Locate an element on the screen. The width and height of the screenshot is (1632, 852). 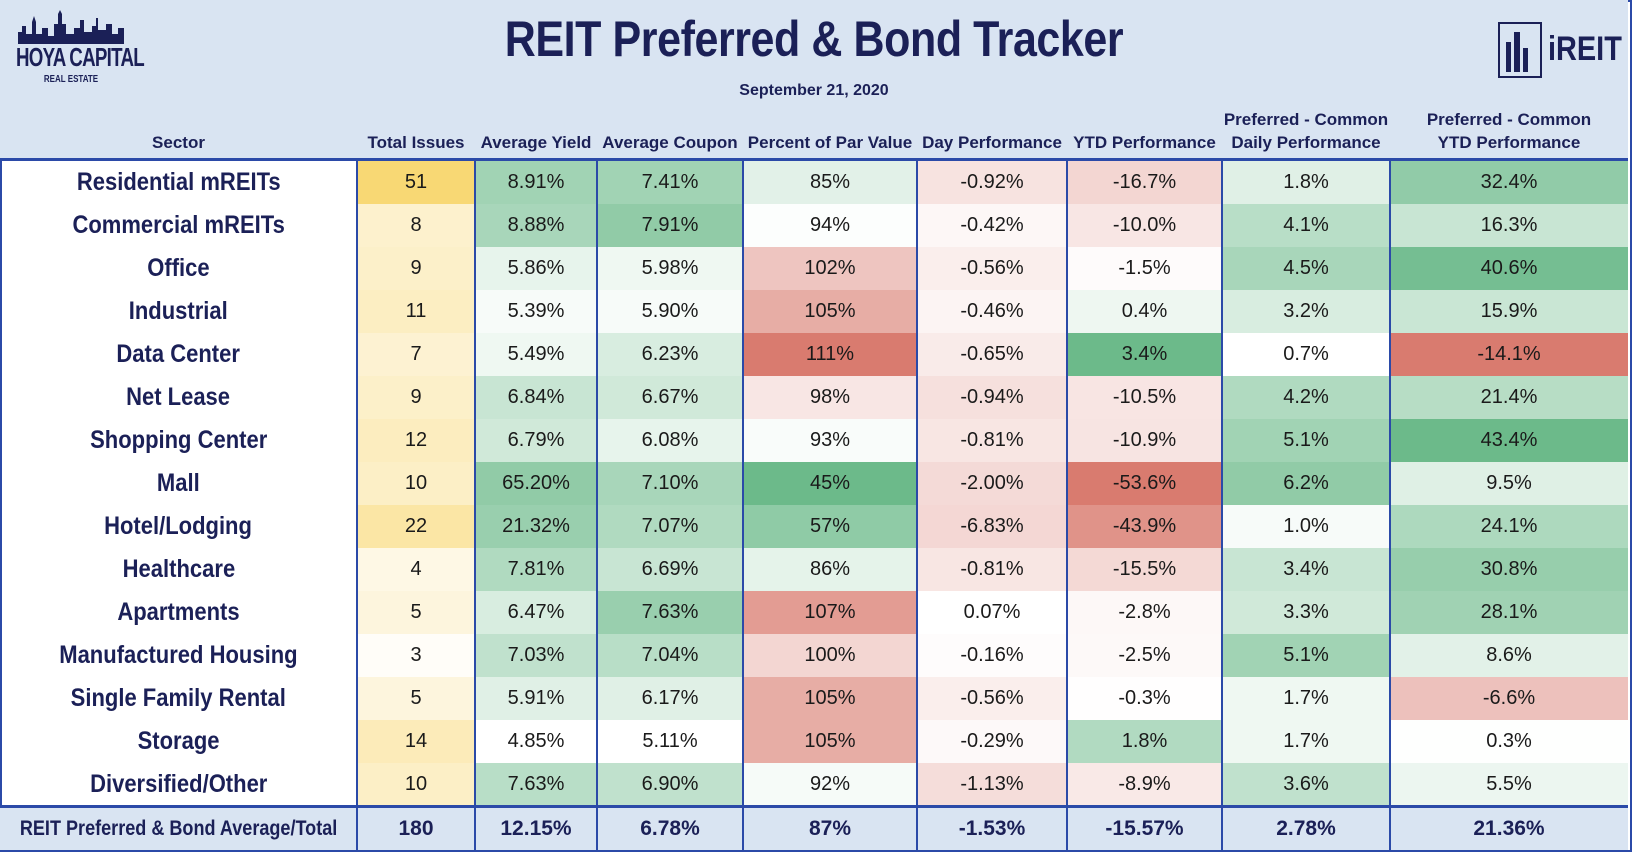
cell-pc_ytd: 43.4% is located at coordinates (1509, 440).